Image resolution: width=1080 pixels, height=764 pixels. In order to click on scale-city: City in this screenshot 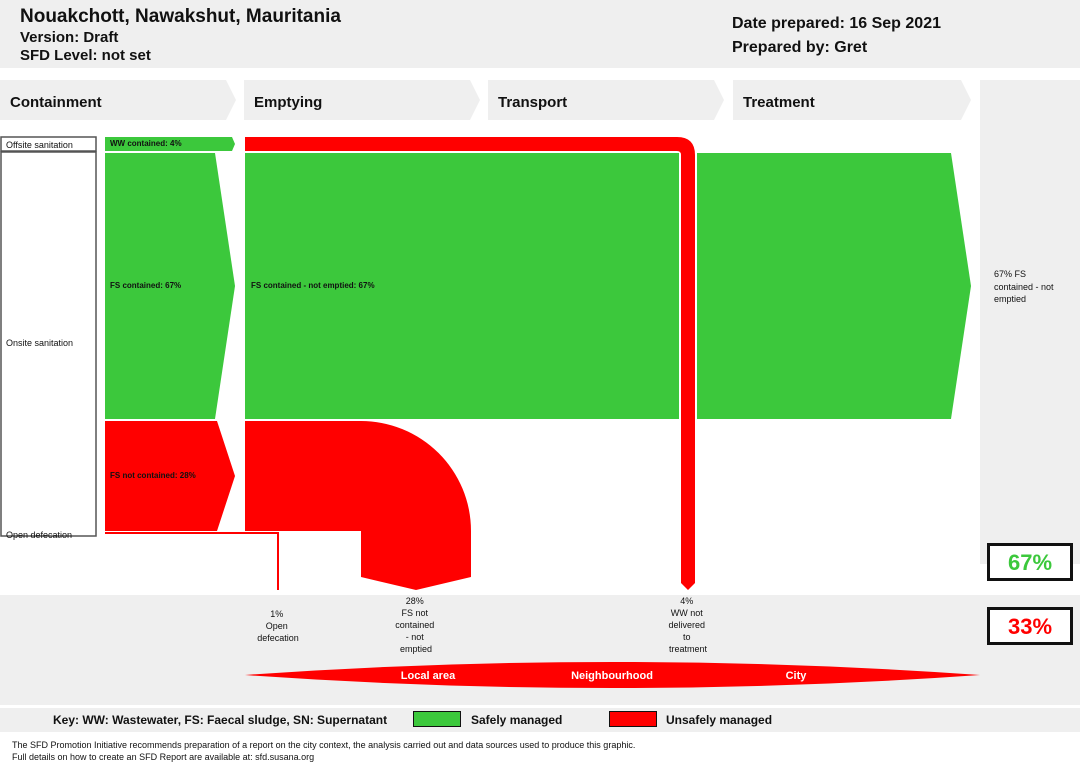, I will do `click(797, 676)`.